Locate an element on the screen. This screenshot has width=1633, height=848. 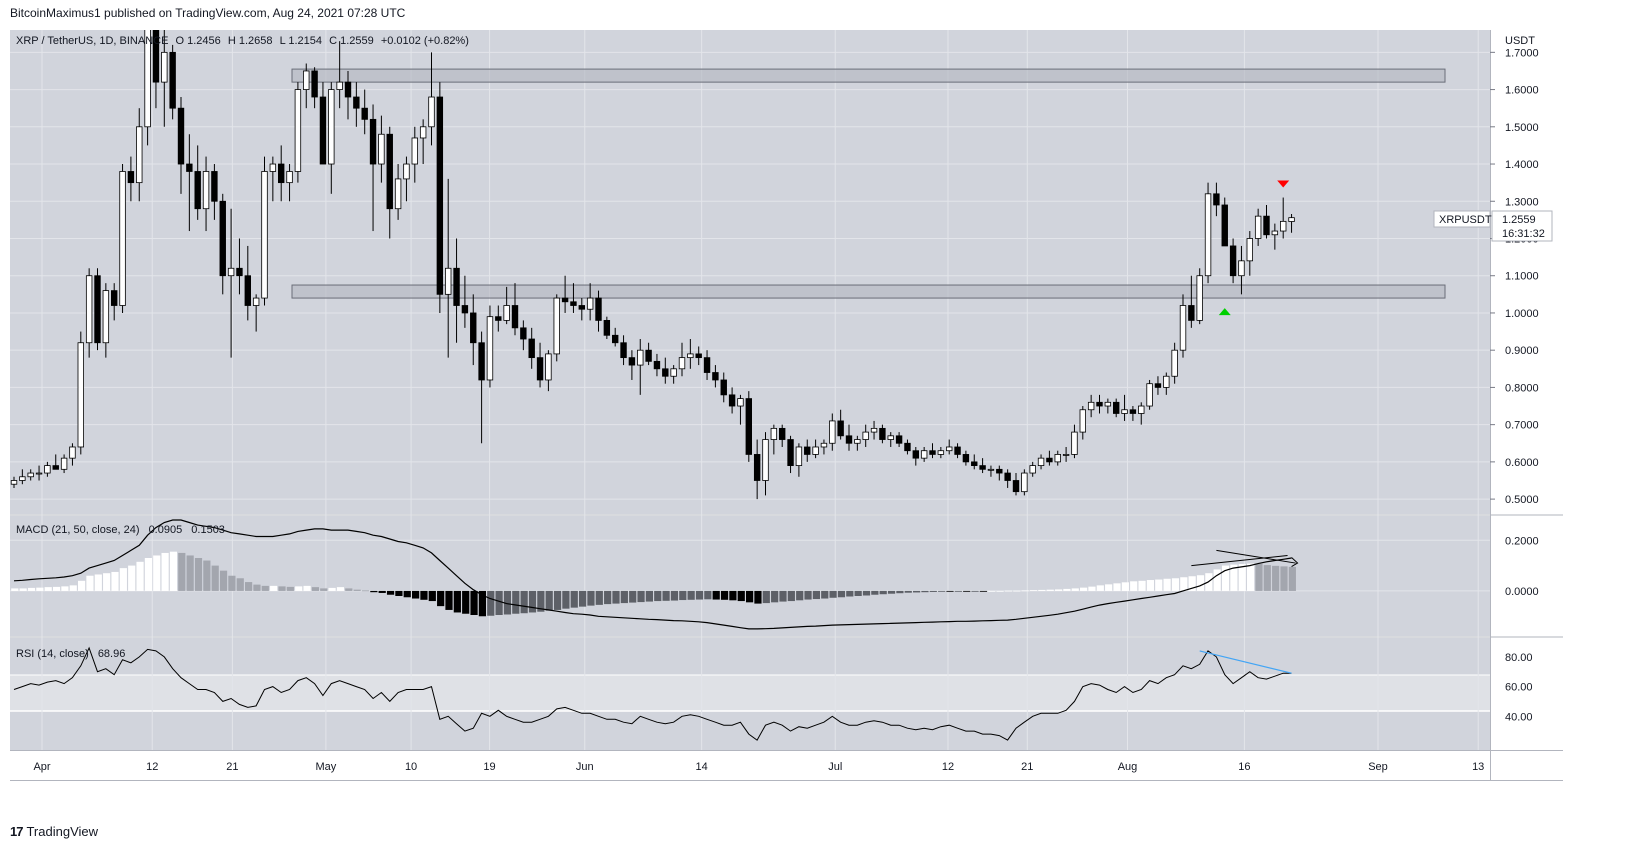
price-tick-label: 0.5000 is located at coordinates (1522, 500).